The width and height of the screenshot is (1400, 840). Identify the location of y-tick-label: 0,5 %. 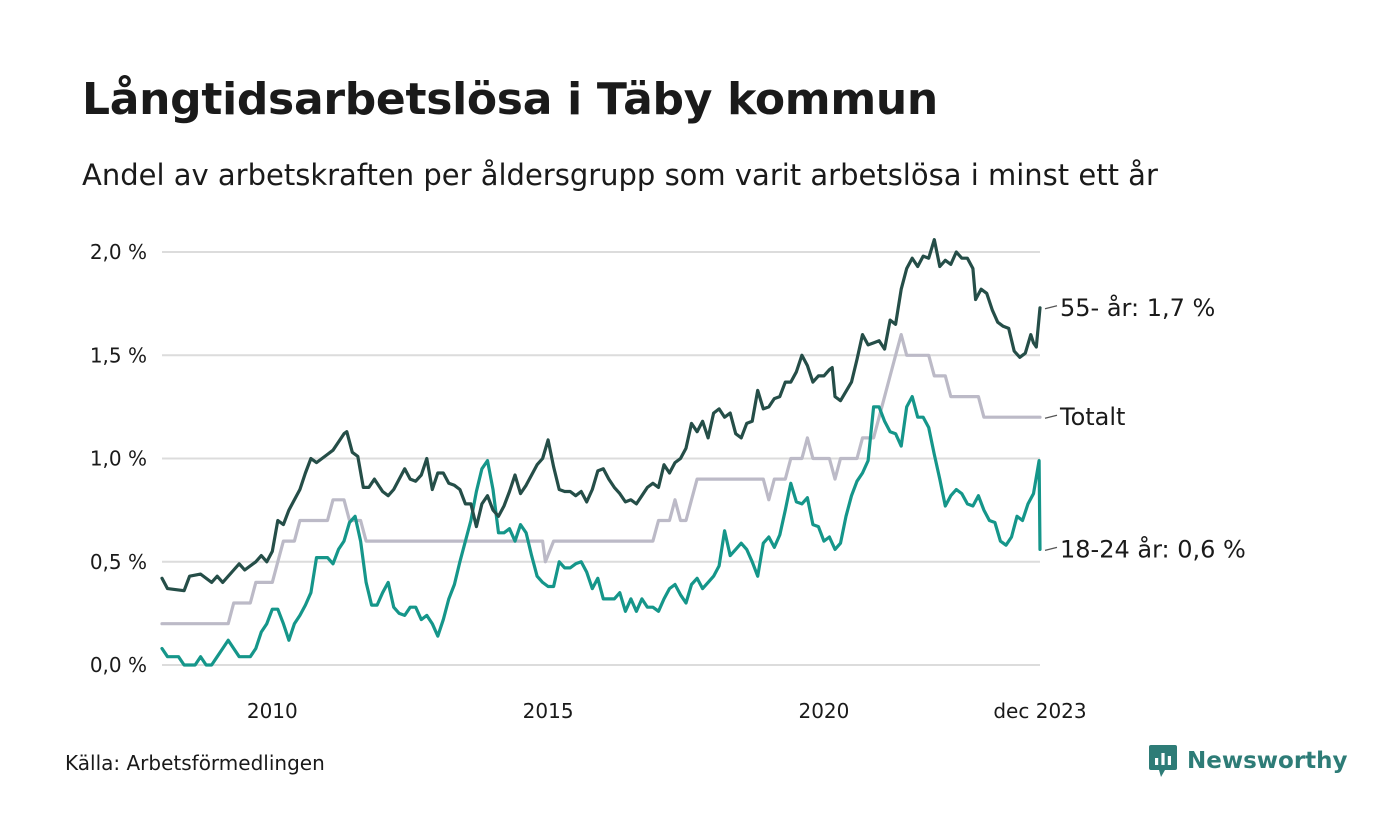
(118, 562).